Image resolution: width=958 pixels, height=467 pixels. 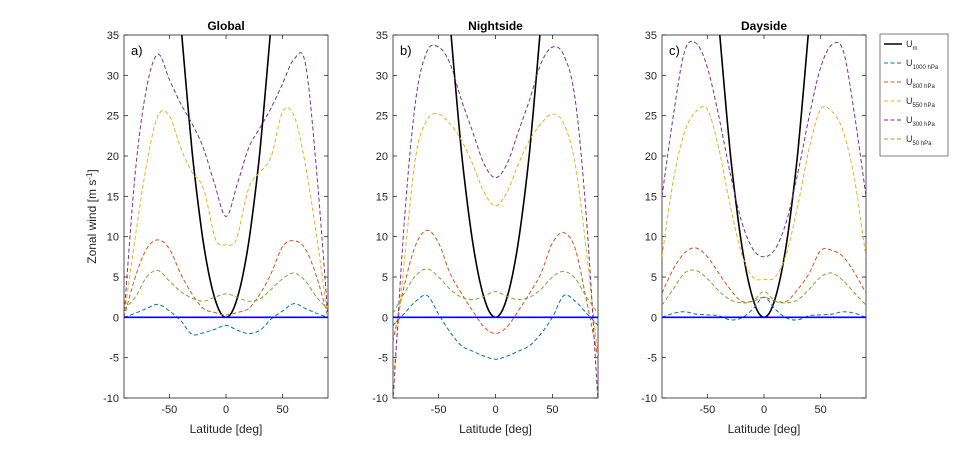 What do you see at coordinates (924, 106) in the screenshot?
I see `legend-label-sub: 550 hPa` at bounding box center [924, 106].